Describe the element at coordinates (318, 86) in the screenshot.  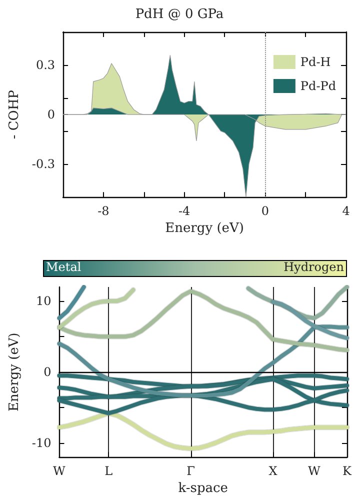
I see `legend-label: Pd-Pd` at that location.